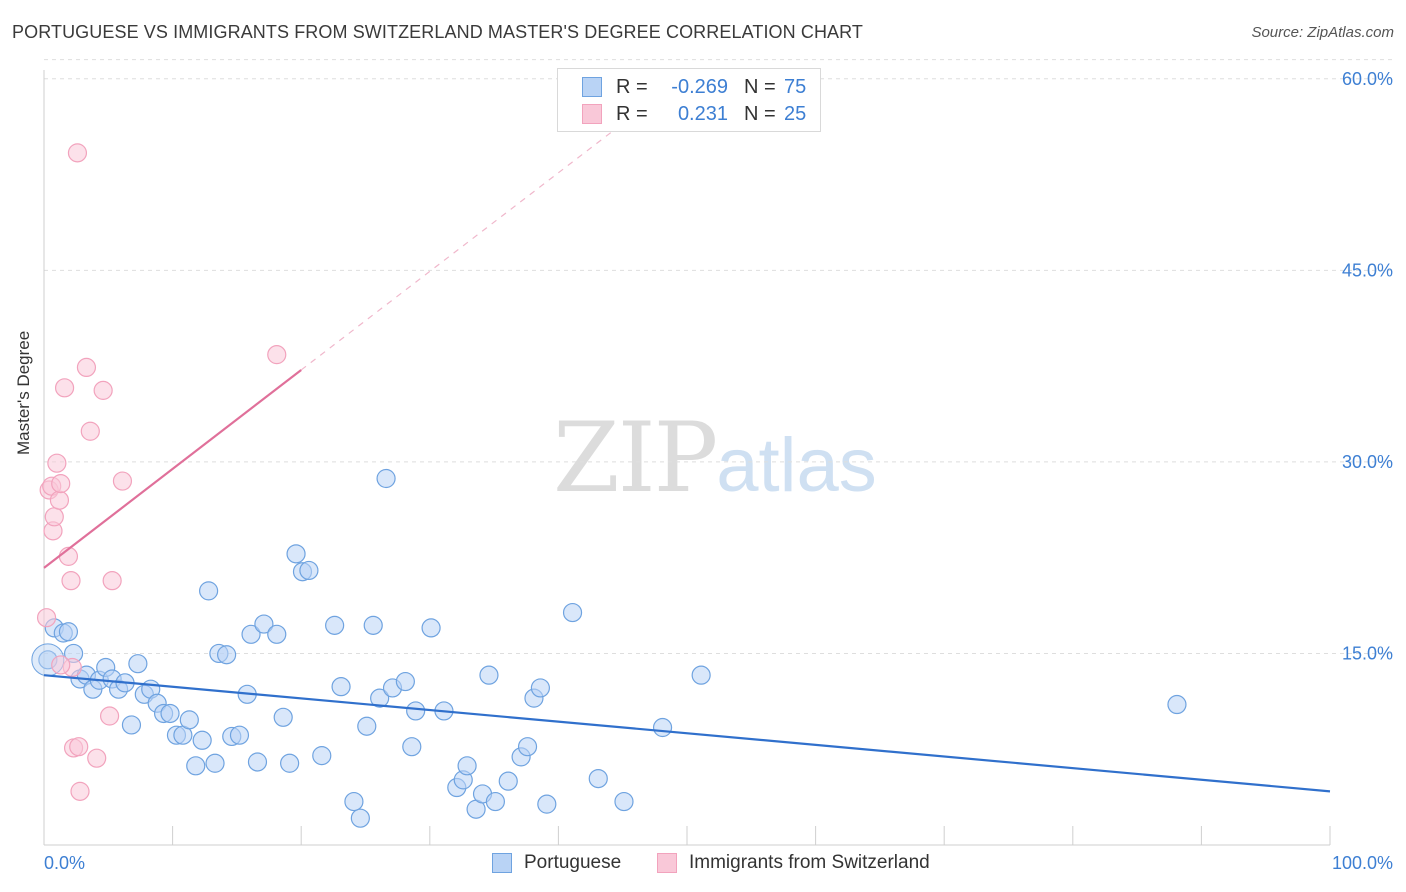 The height and width of the screenshot is (892, 1406). I want to click on correlation-legend: R = -0.269 N = 75 R = 0.231 N = 25, so click(689, 100).